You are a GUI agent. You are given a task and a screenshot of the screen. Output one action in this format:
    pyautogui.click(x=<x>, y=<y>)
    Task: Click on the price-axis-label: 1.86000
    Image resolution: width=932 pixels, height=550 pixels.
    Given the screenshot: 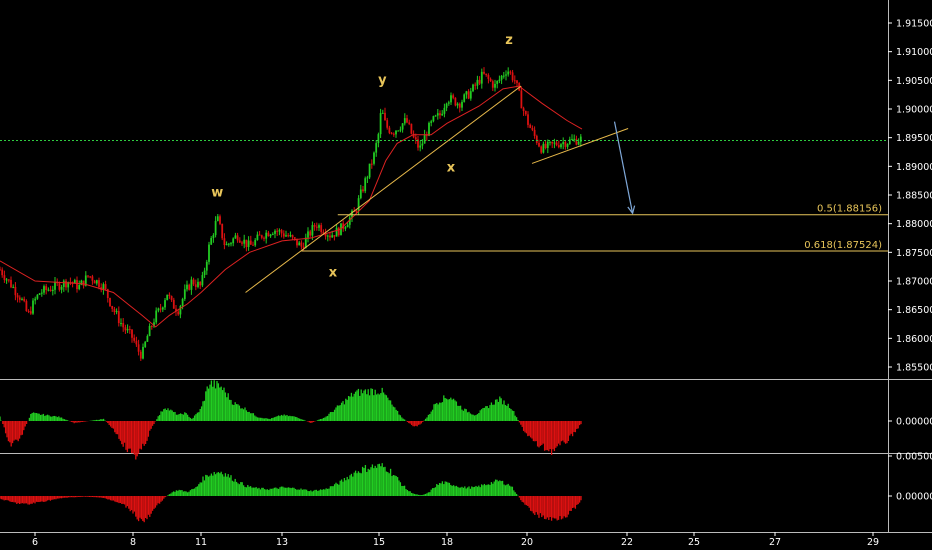 What is the action you would take?
    pyautogui.click(x=914, y=339)
    